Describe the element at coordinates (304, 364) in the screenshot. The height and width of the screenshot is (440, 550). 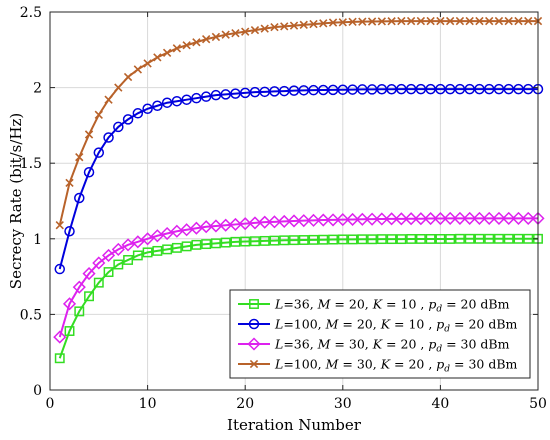
I see `legend-label-part: =100,` at that location.